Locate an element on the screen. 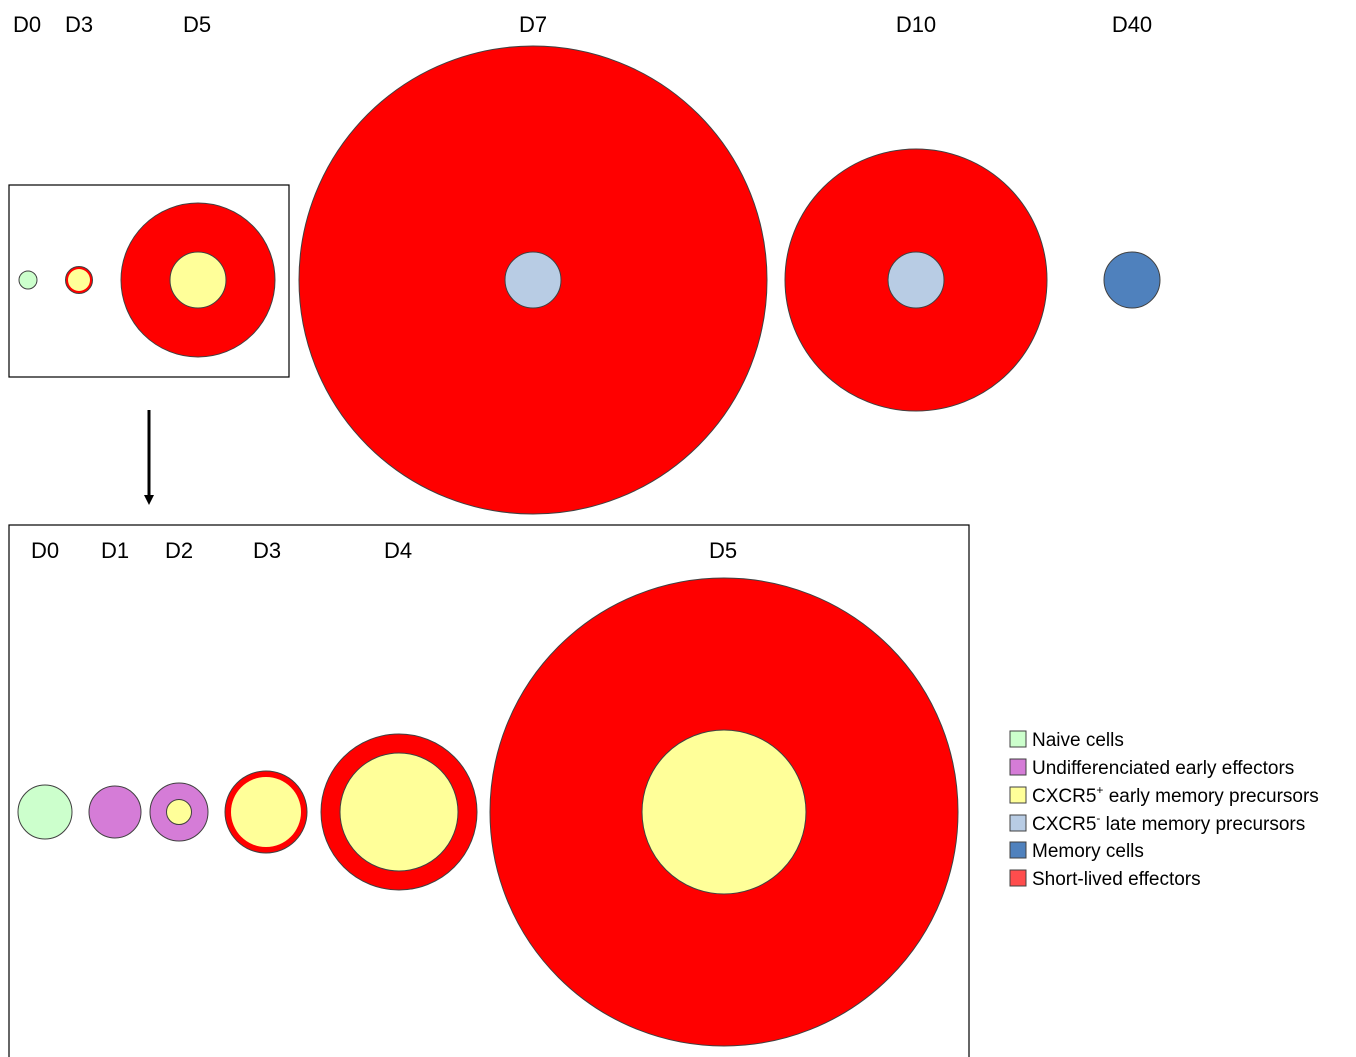 The image size is (1356, 1057). legend-swatch-naive is located at coordinates (1018, 739).